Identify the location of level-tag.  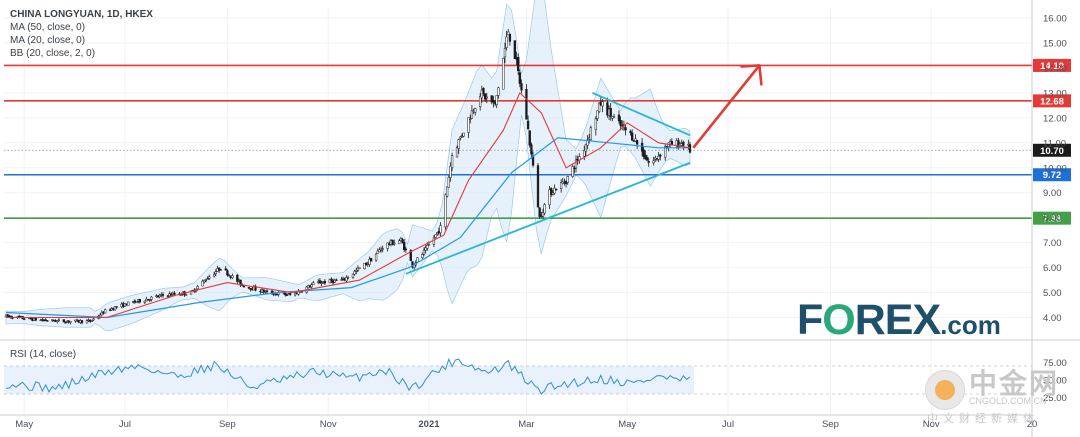
(1052, 218).